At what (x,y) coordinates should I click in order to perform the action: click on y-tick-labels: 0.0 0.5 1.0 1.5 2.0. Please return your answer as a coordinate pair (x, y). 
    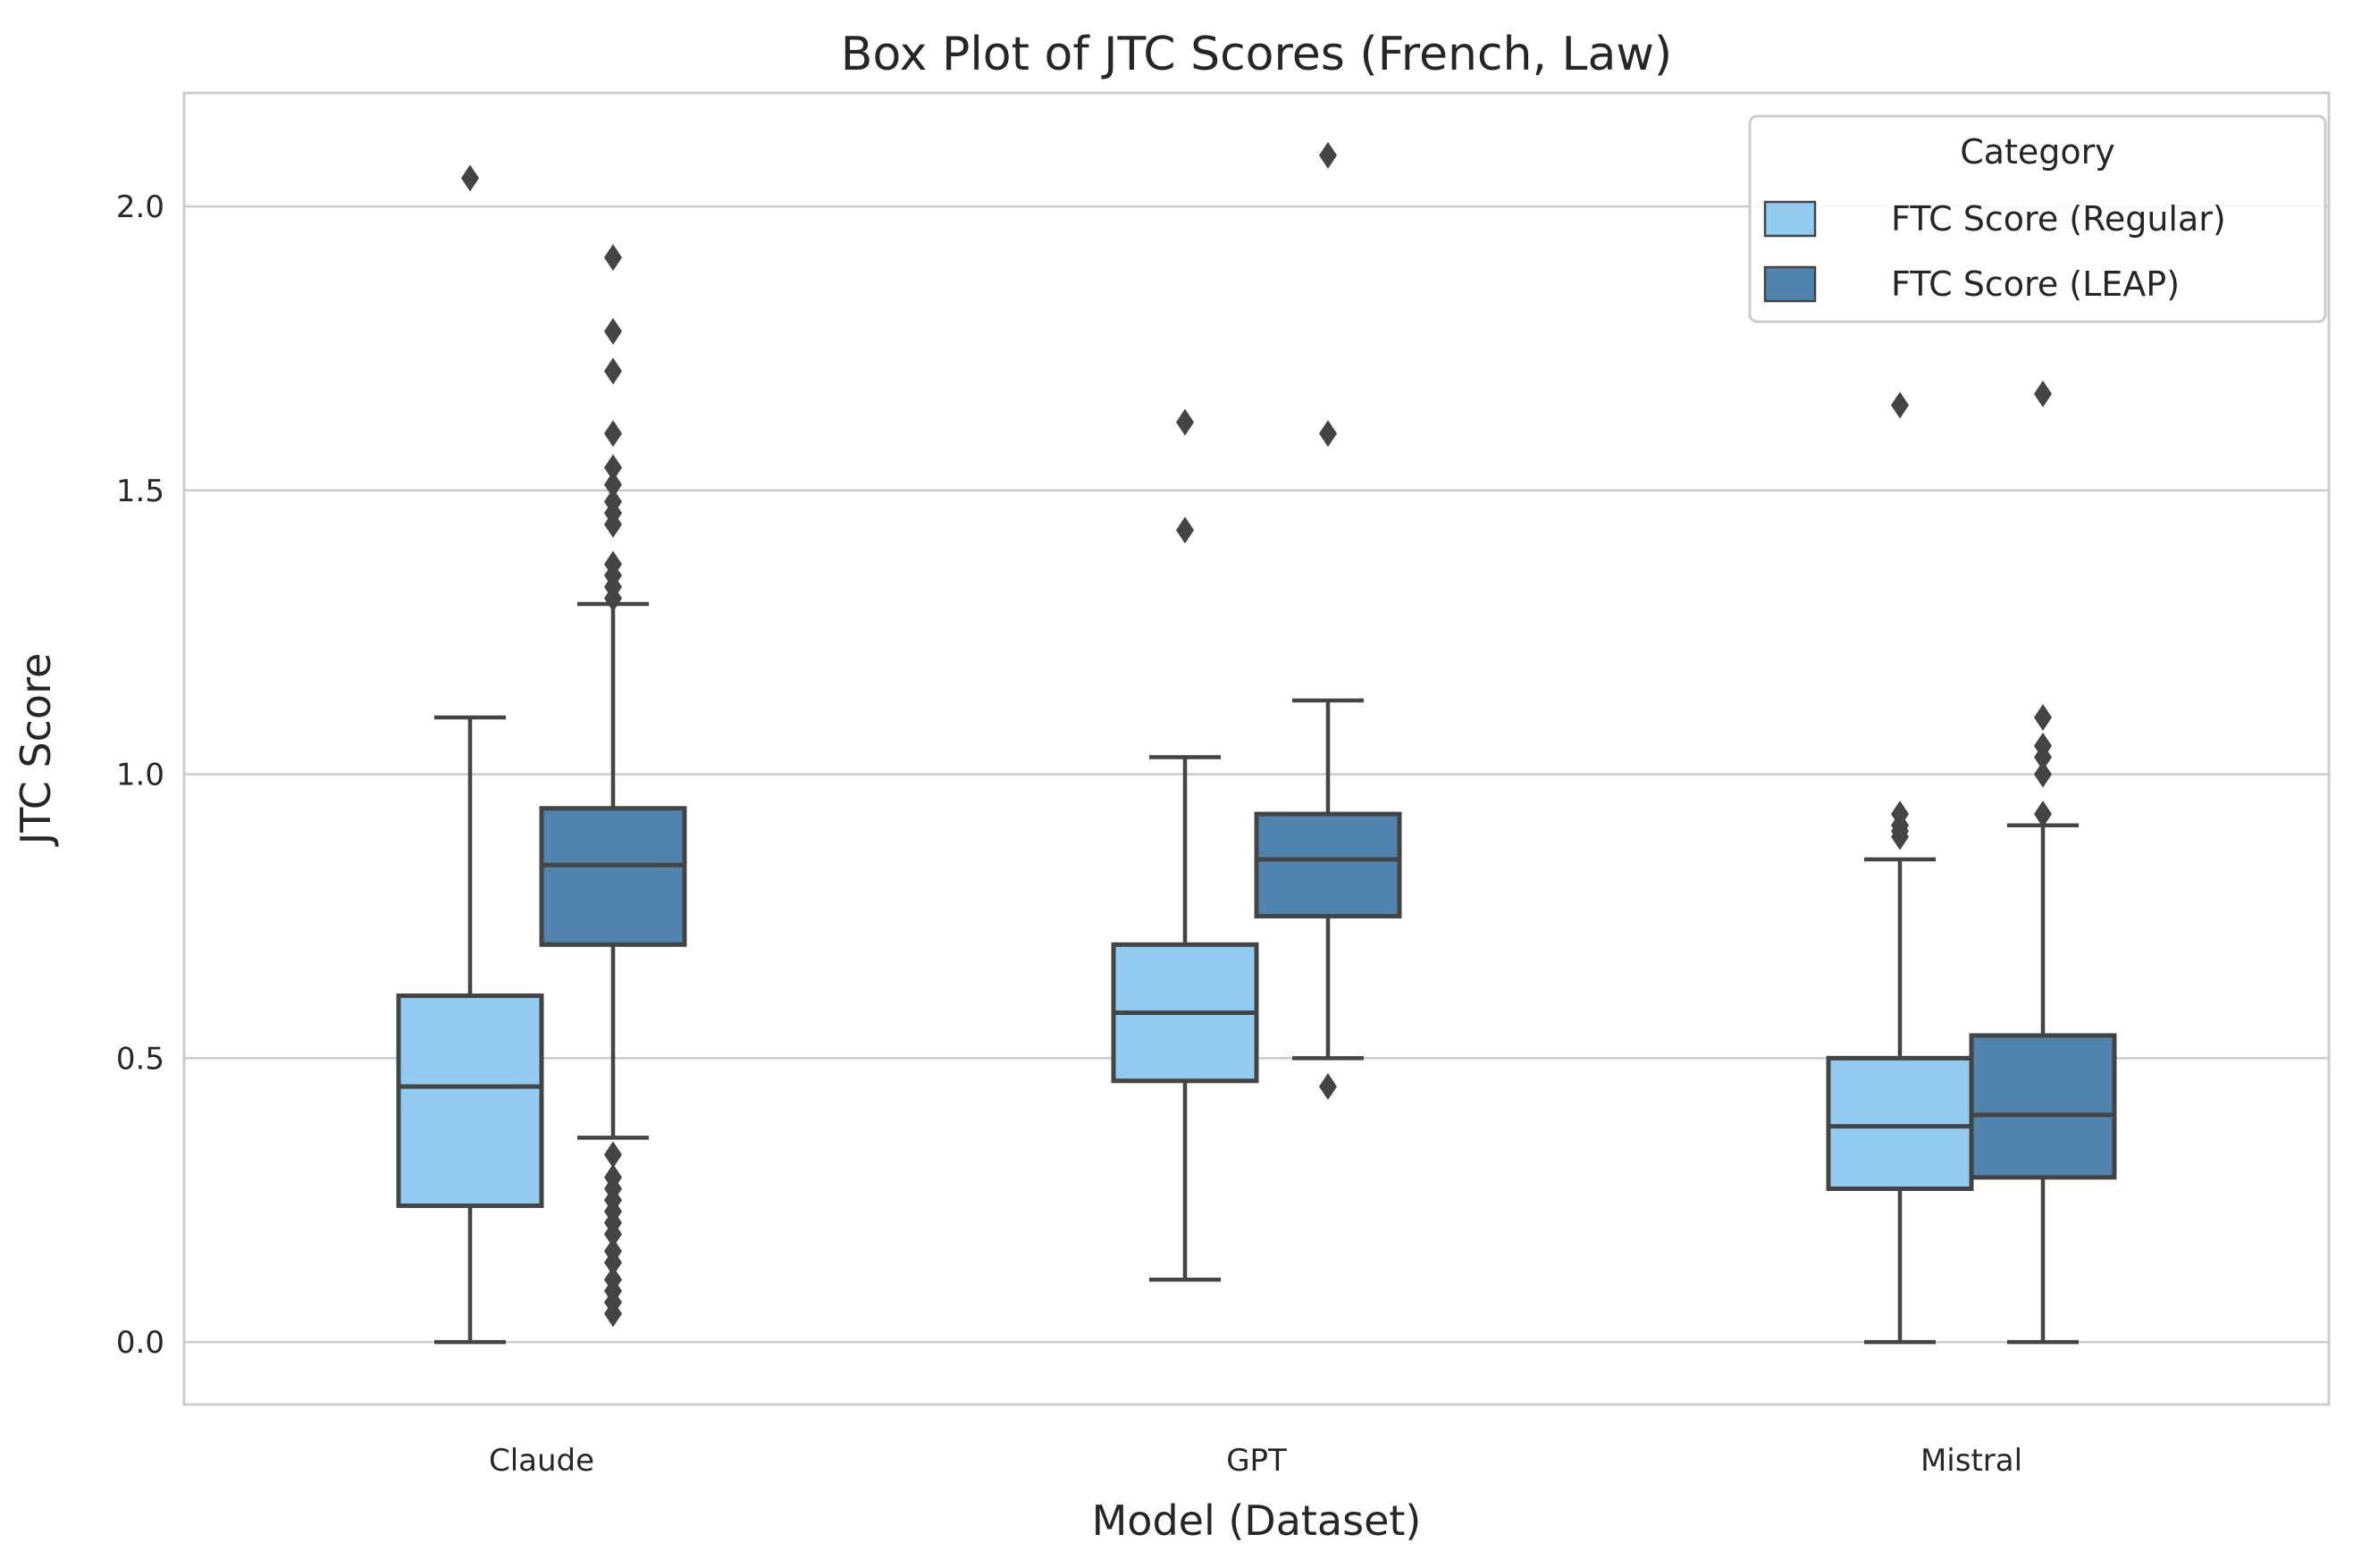
    Looking at the image, I should click on (140, 775).